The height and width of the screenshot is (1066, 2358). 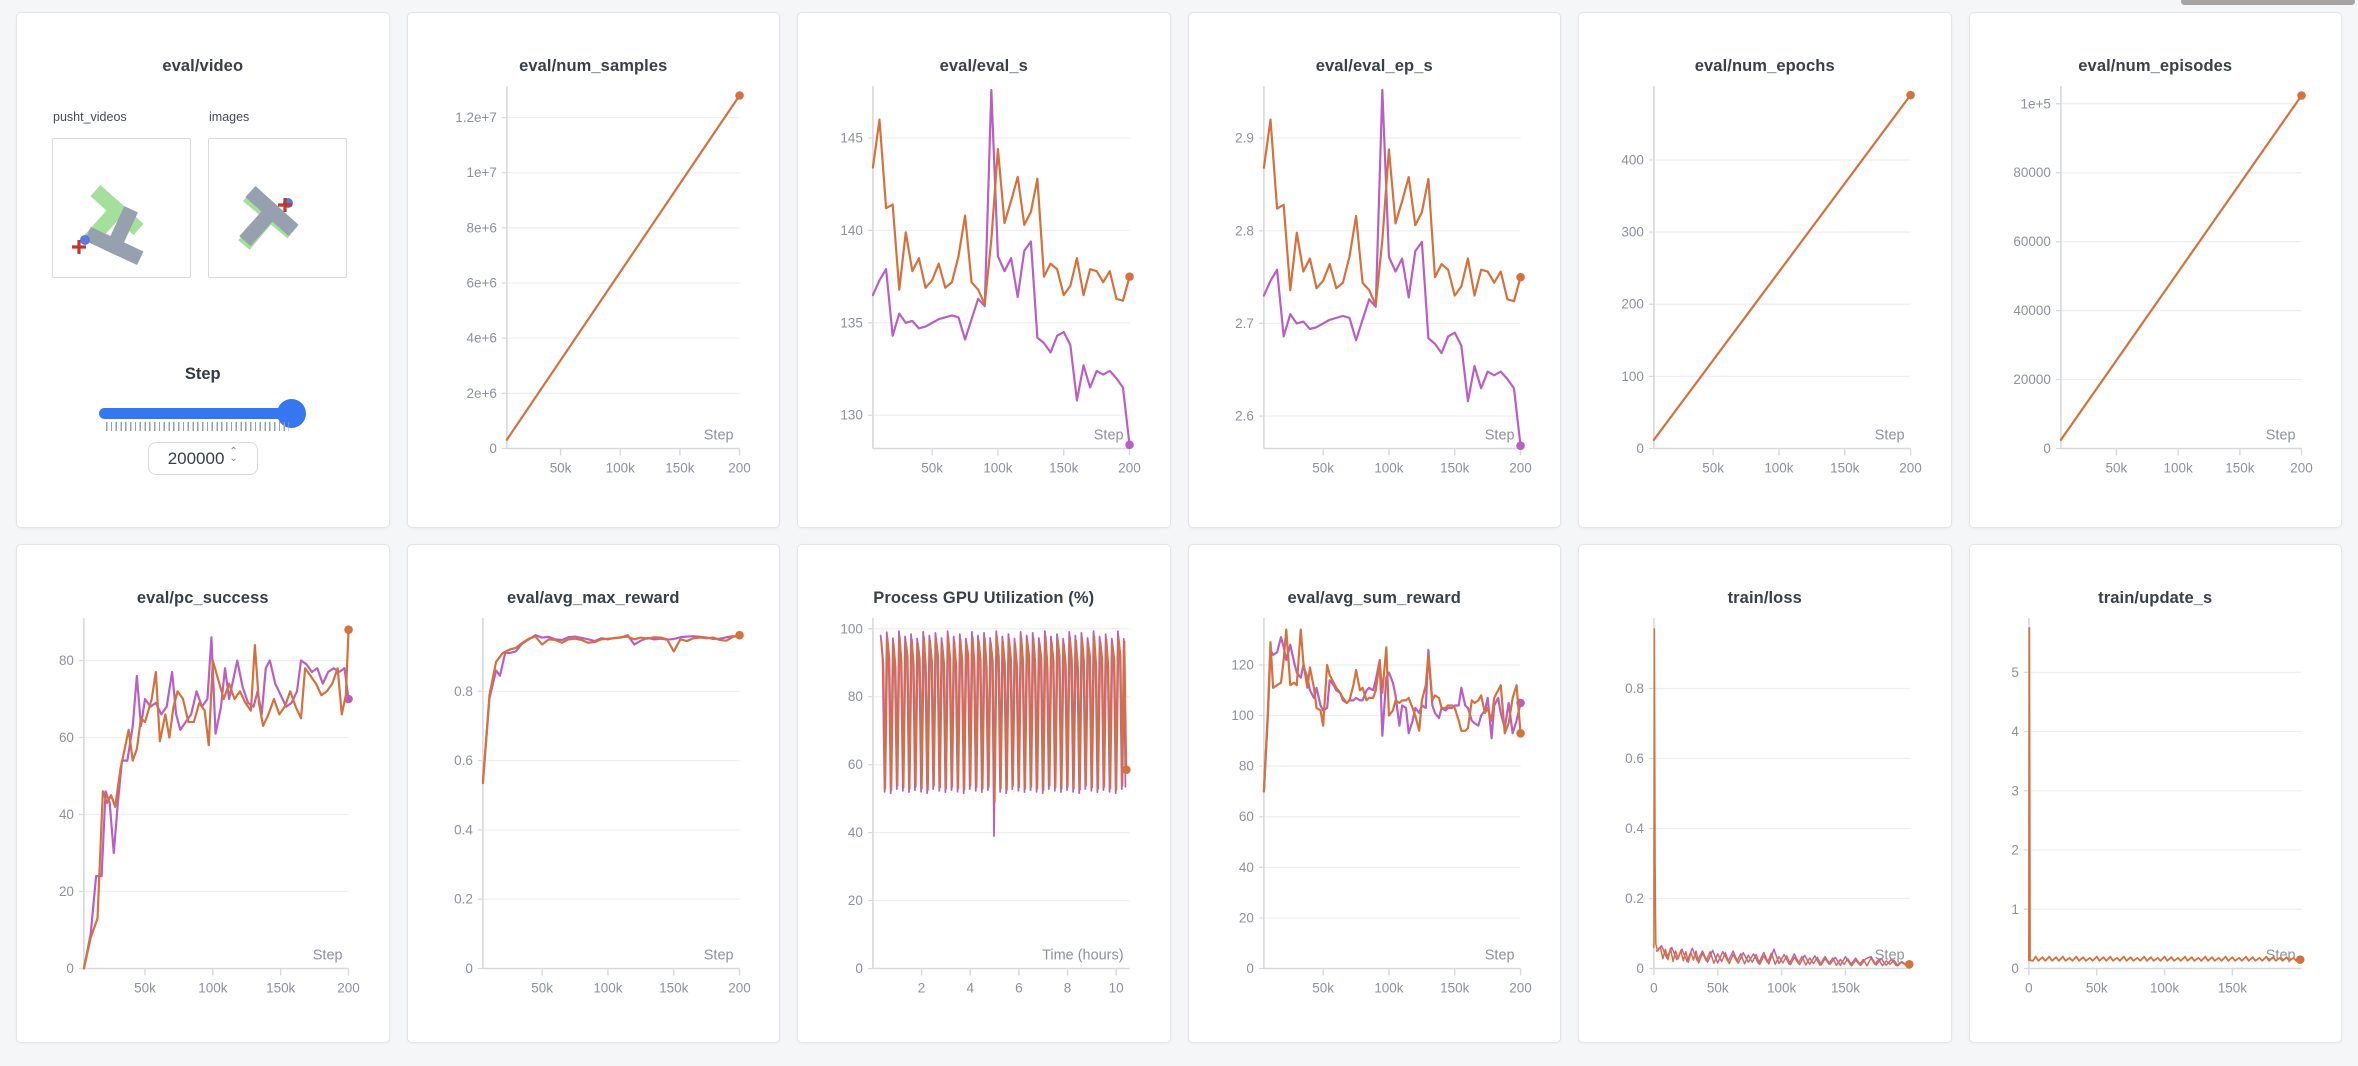 What do you see at coordinates (85, 240) in the screenshot?
I see `agent-dot` at bounding box center [85, 240].